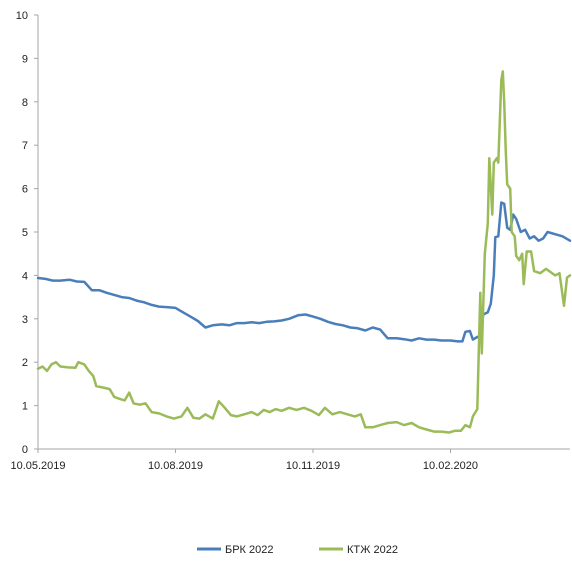 The image size is (572, 561). I want to click on y-tick-label: 4, so click(25, 276).